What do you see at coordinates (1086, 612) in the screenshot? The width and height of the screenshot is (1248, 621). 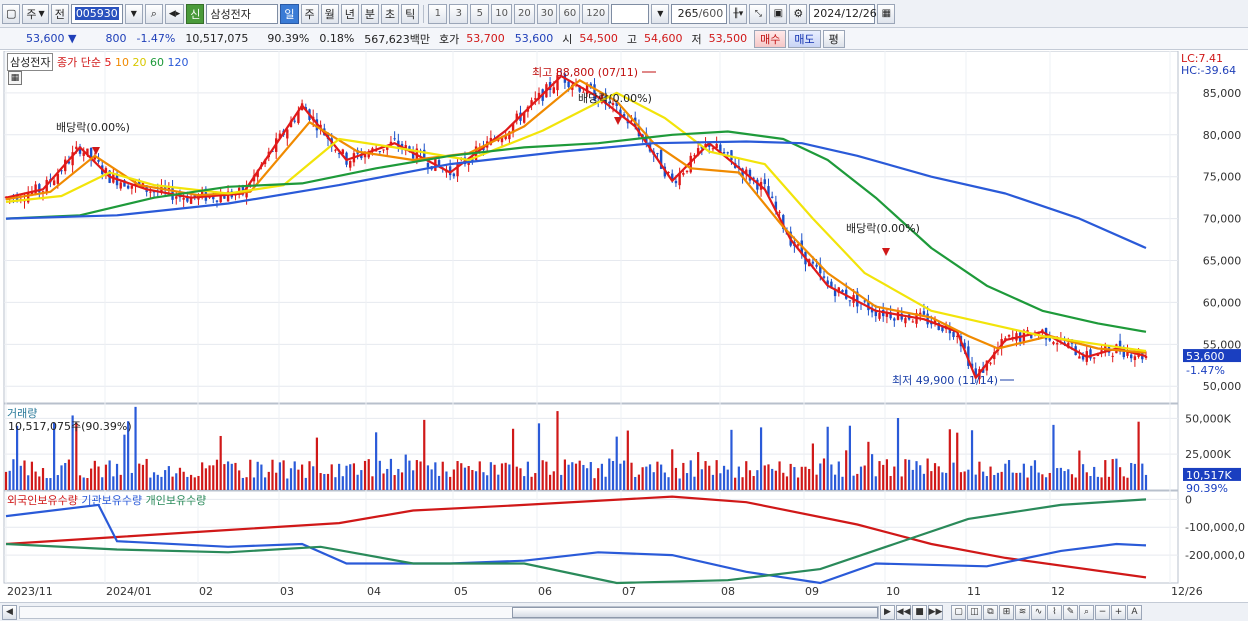 I see `magnifier-icon: ⌕` at bounding box center [1086, 612].